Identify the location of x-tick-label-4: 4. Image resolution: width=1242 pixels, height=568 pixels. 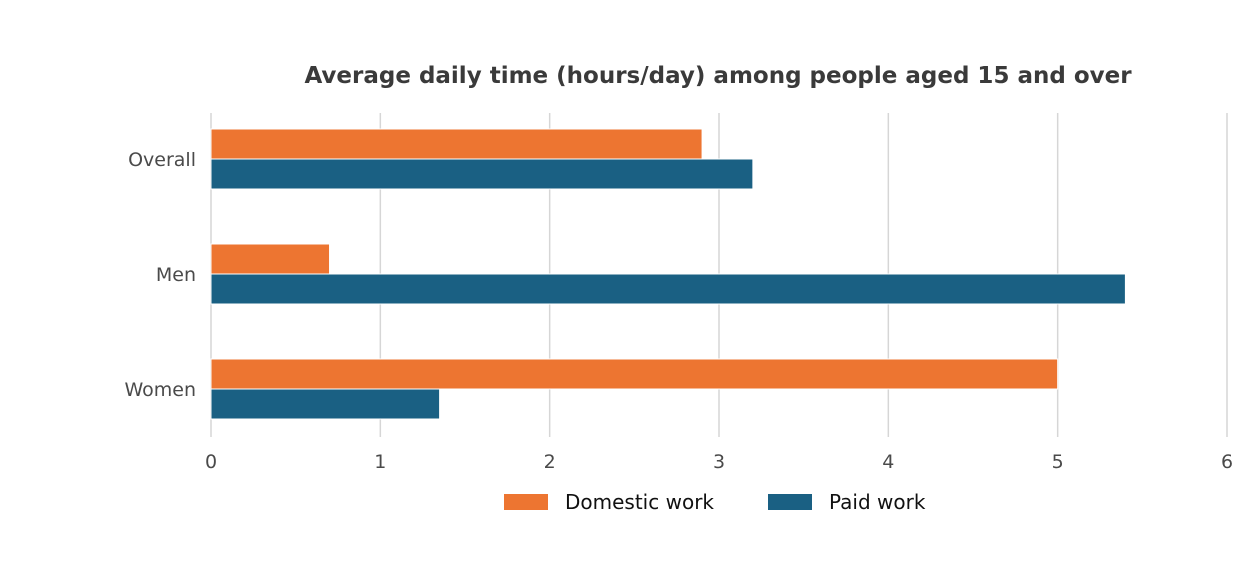
(888, 462).